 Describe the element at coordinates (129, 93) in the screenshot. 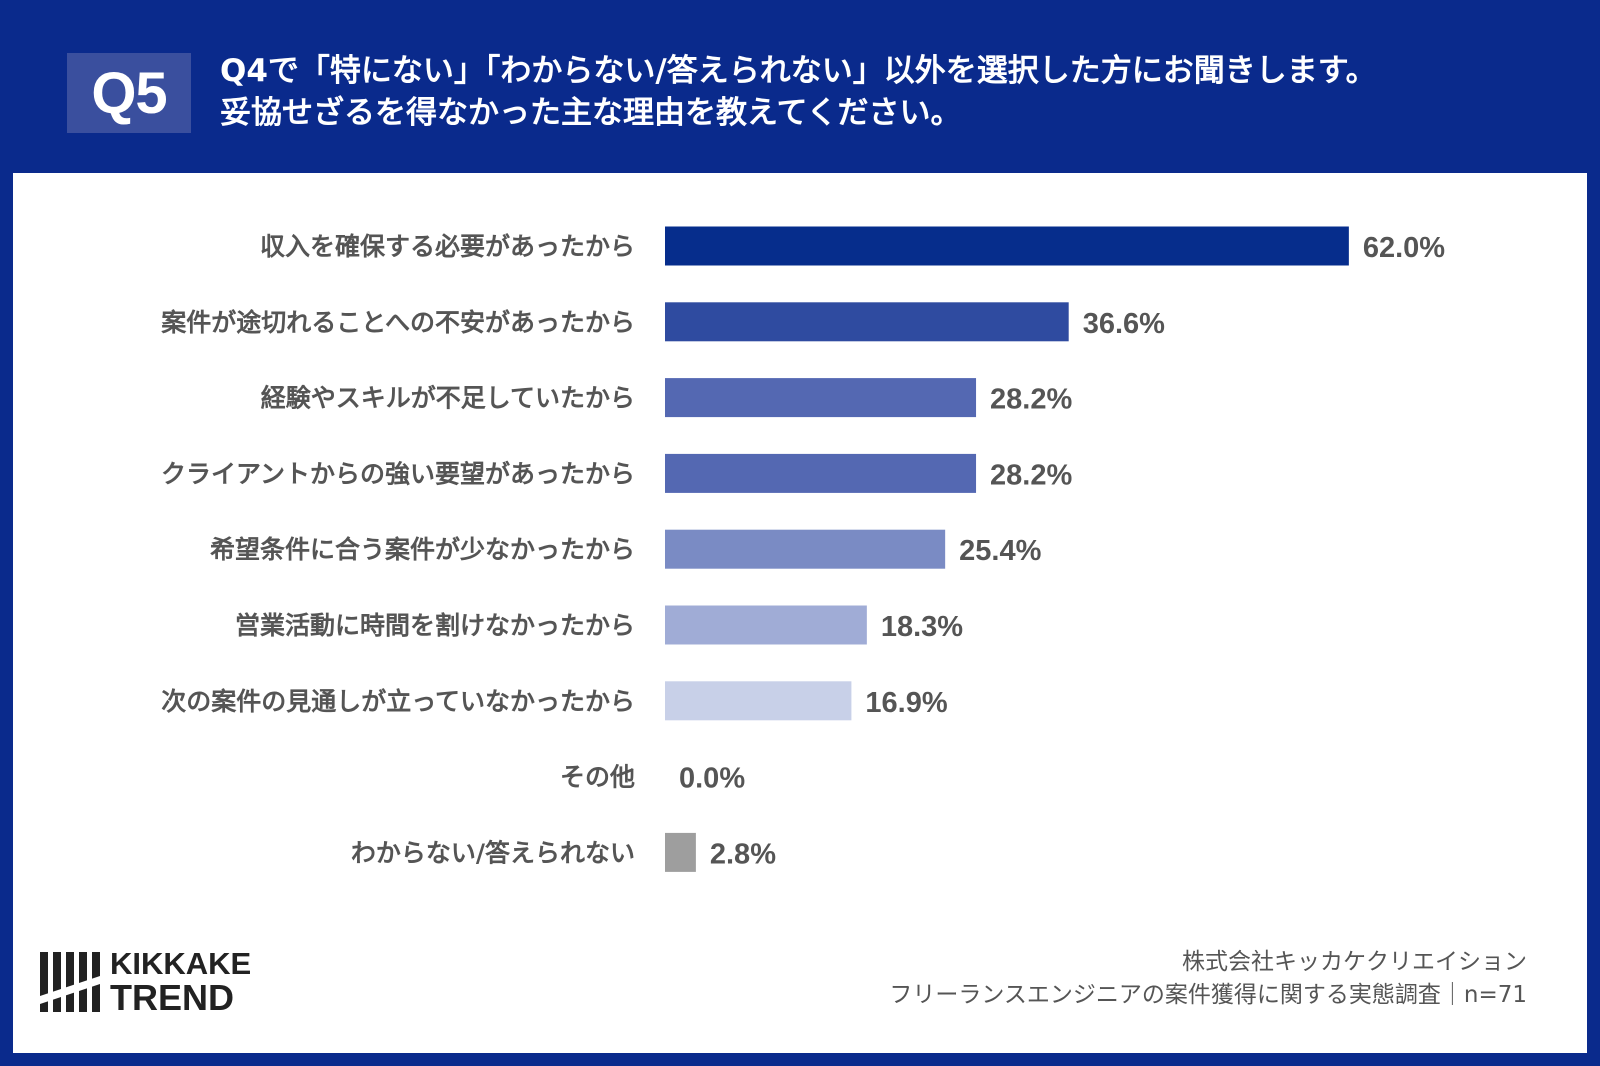

I see `question-badge: Q5` at that location.